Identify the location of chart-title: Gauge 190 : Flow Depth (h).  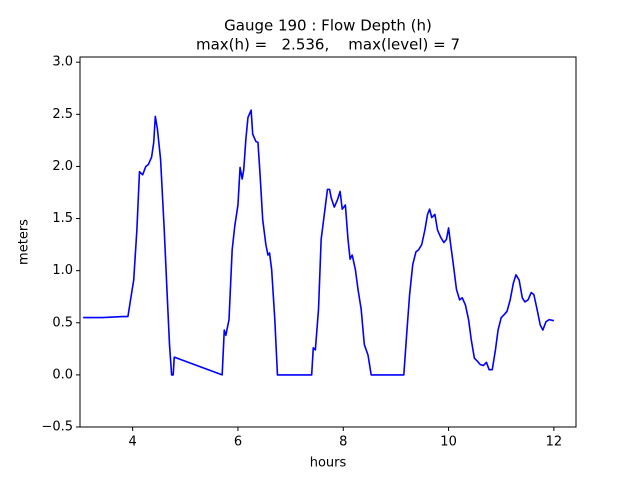
(328, 26).